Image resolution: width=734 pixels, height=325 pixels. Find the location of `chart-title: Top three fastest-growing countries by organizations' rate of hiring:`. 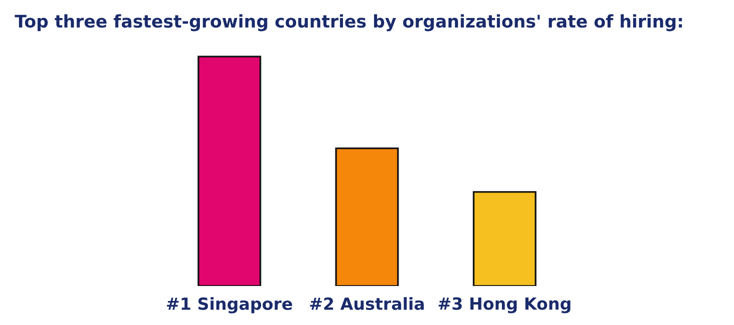

chart-title: Top three fastest-growing countries by organizations' rate of hiring: is located at coordinates (348, 23).